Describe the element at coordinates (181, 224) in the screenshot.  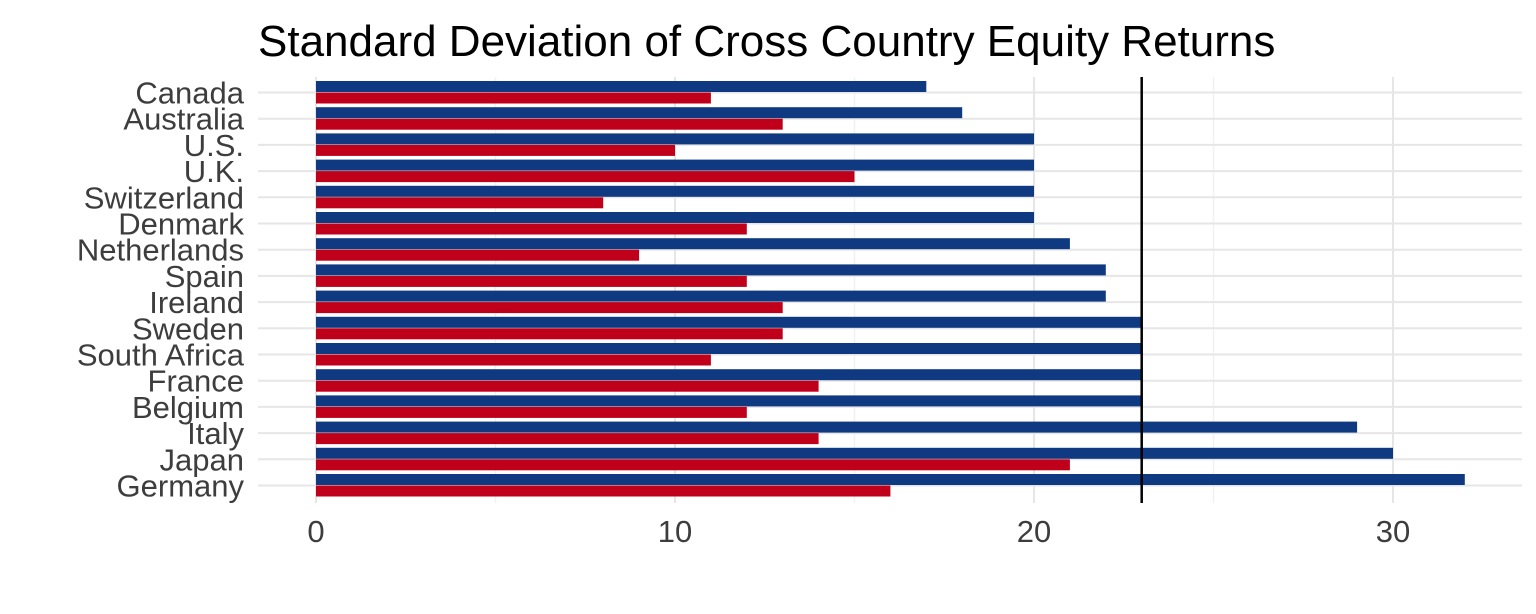
I see `y-tick-label: Denmark` at that location.